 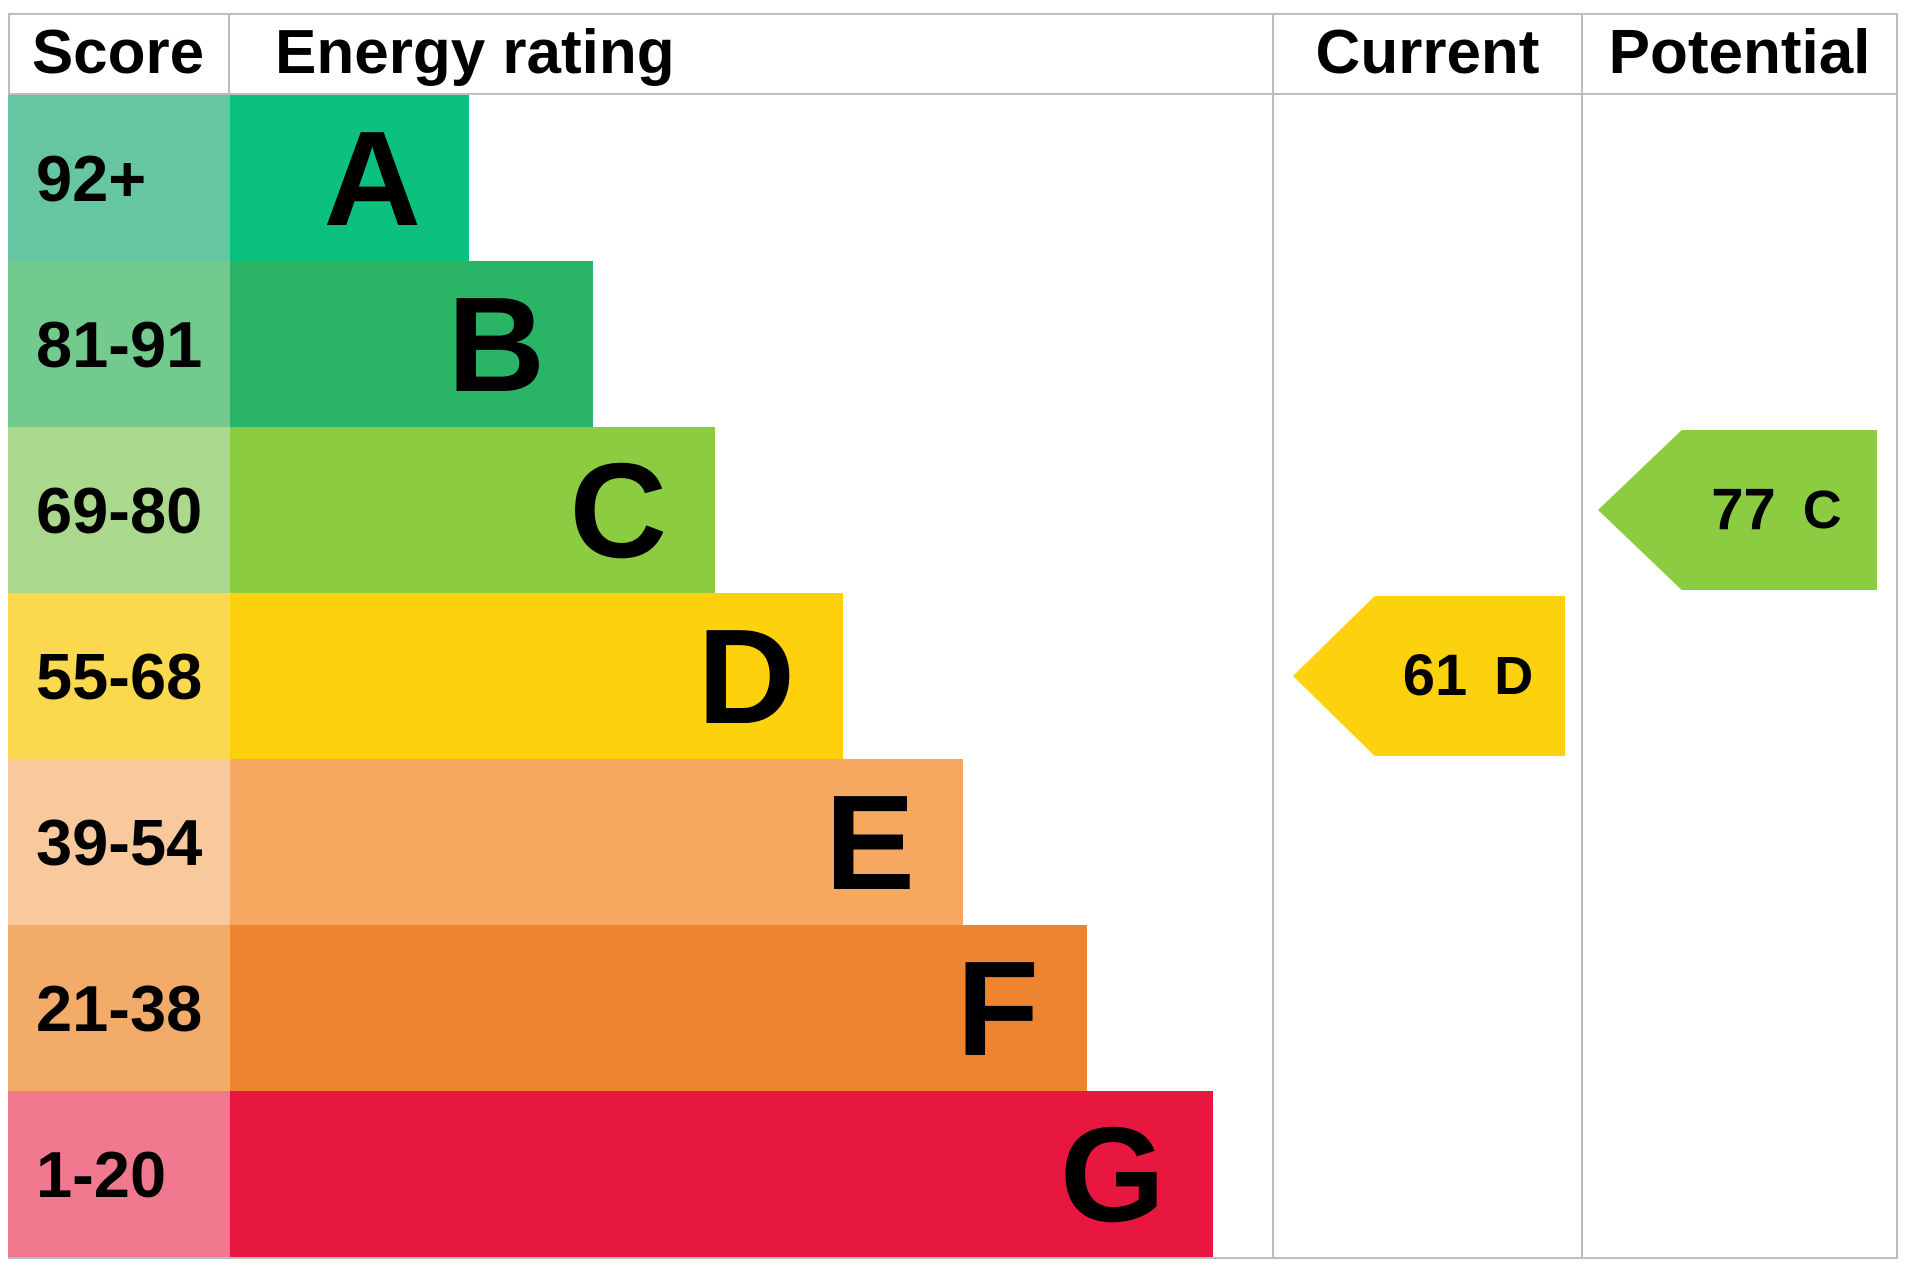 What do you see at coordinates (91, 178) in the screenshot?
I see `score-range-label: 92+` at bounding box center [91, 178].